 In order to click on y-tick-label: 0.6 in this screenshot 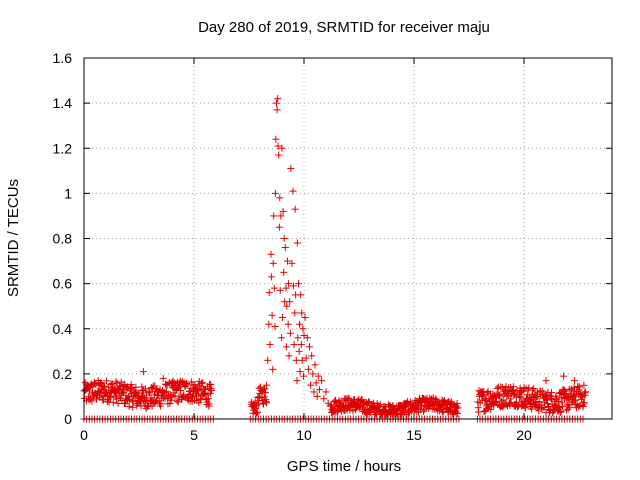, I will do `click(63, 284)`.